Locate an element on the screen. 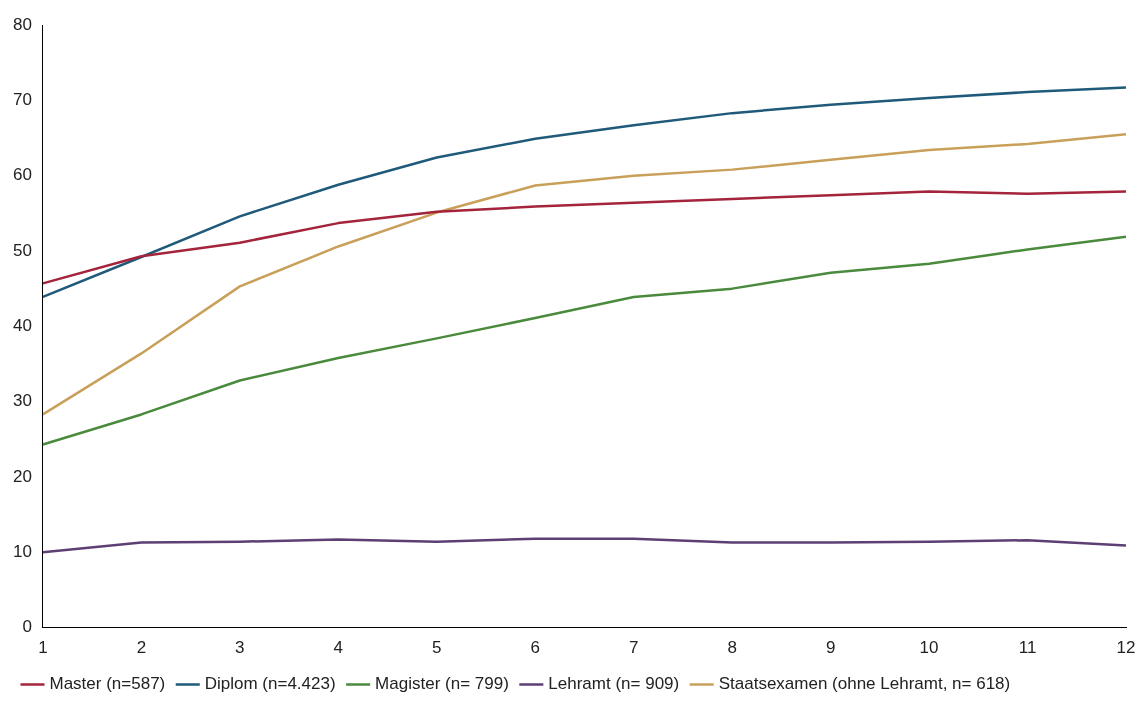 The image size is (1148, 708). y-tick-label: 30 is located at coordinates (22, 401).